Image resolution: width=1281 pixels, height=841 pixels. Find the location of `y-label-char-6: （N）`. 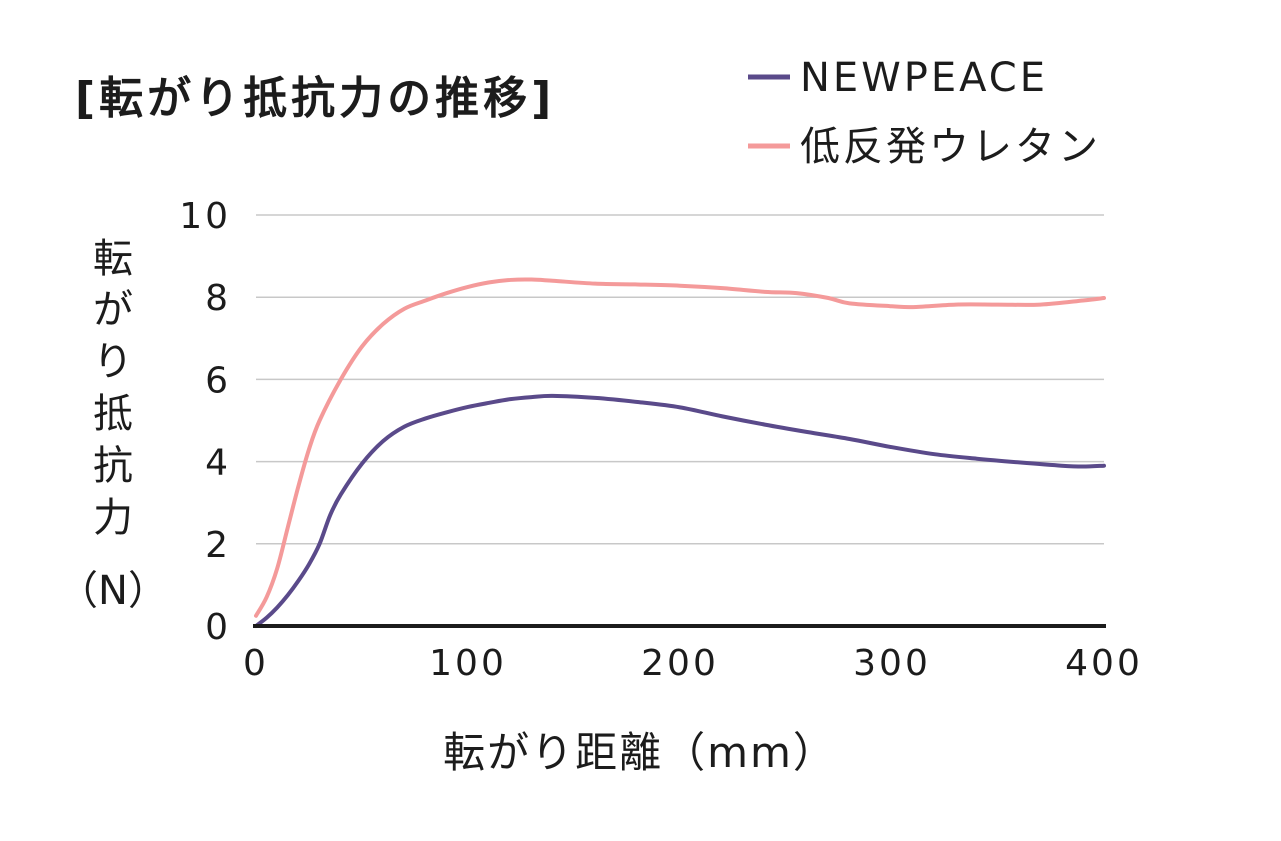

y-label-char-6: （N） is located at coordinates (113, 591).